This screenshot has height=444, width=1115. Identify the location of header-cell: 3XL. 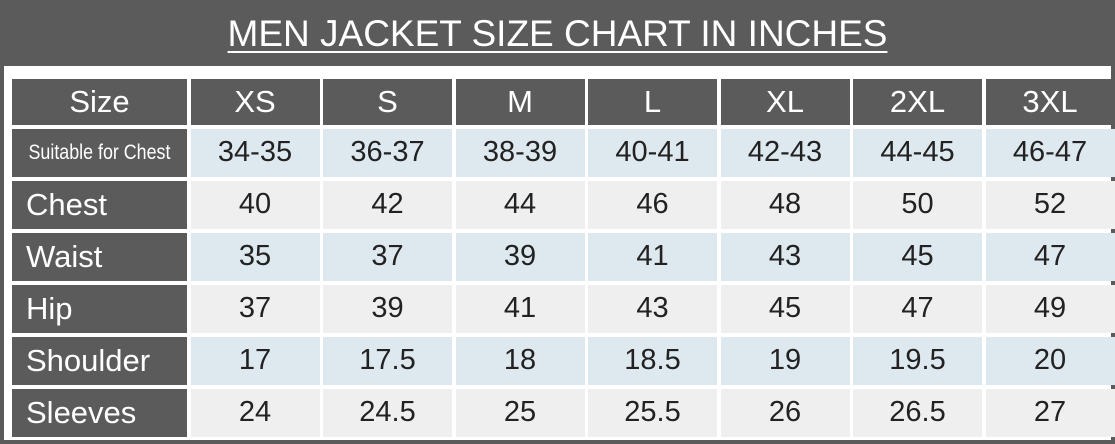
(1050, 102).